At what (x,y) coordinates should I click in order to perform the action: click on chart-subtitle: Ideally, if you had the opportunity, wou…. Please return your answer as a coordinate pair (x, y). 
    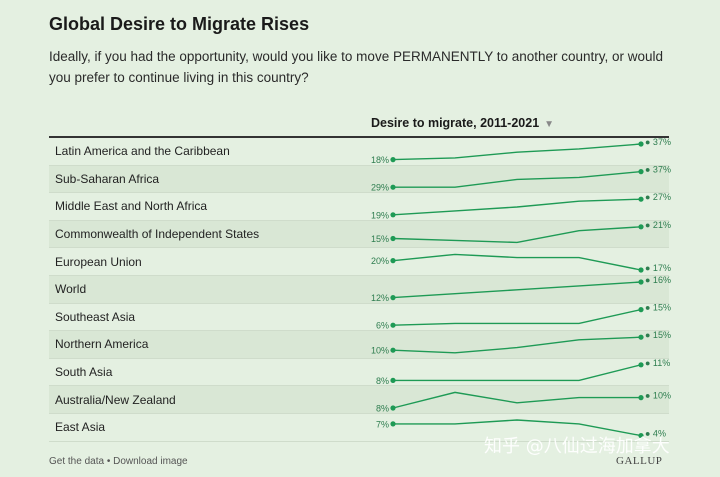
    Looking at the image, I should click on (356, 67).